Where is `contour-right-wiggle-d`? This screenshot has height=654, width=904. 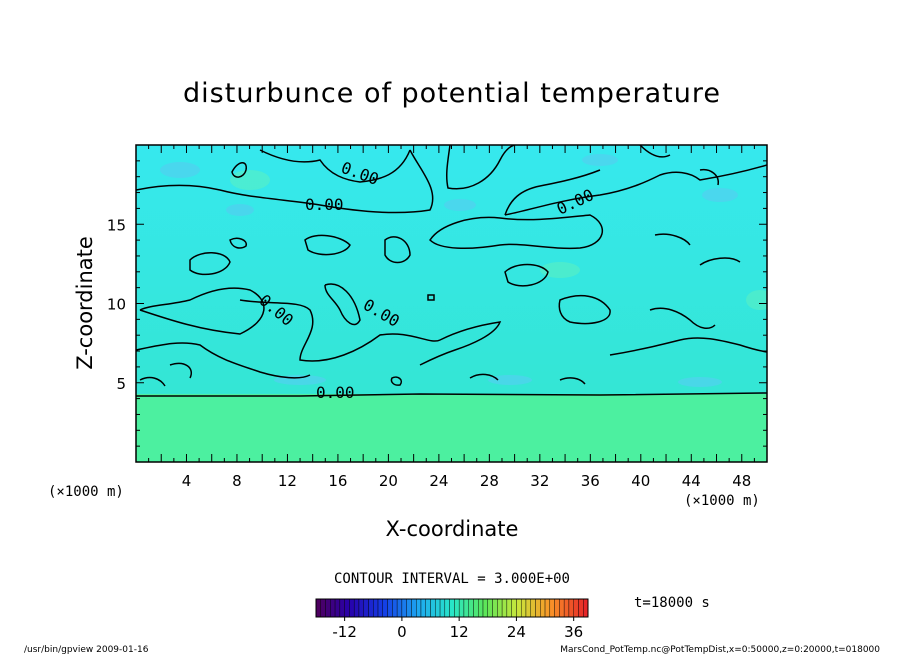 contour-right-wiggle-d is located at coordinates (709, 177).